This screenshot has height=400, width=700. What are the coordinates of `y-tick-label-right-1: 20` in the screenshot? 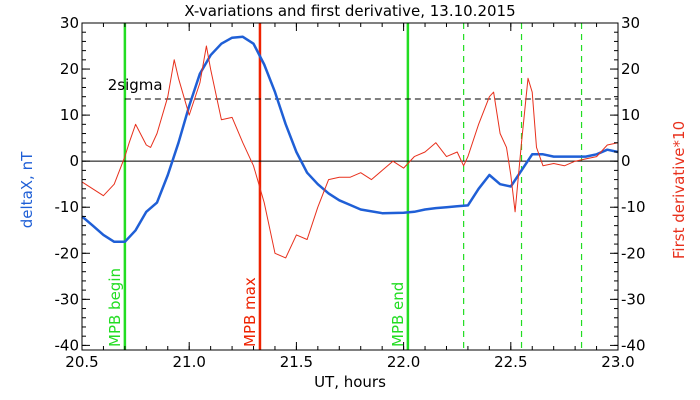 It's located at (630, 69).